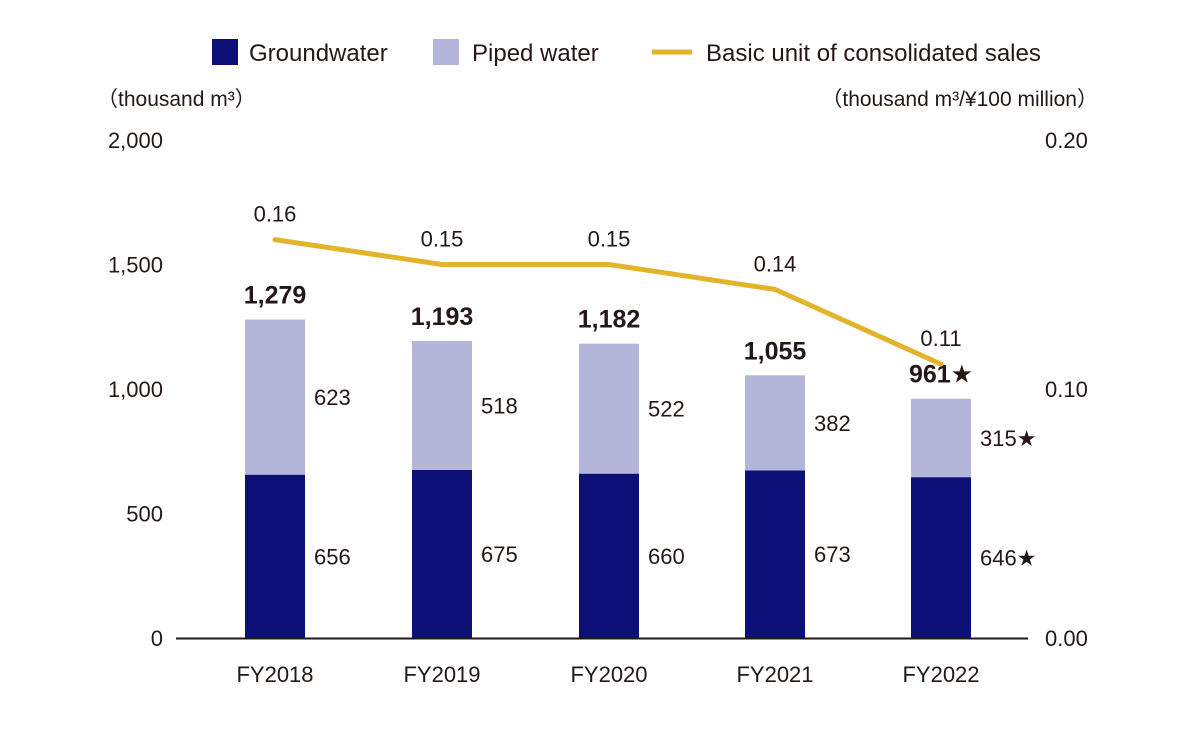  I want to click on line-value-label: 0.11, so click(940, 338).